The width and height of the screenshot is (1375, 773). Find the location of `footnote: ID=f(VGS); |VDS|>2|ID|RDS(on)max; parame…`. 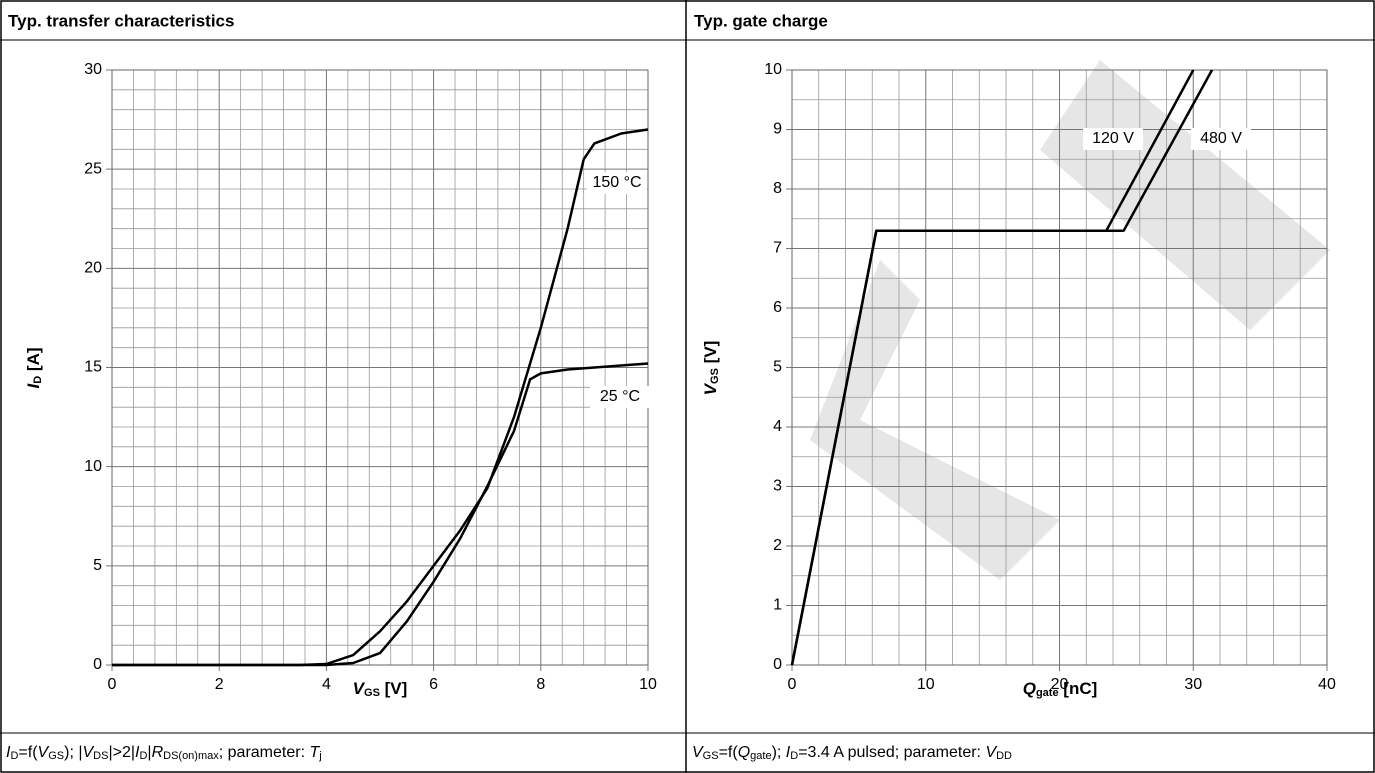

footnote: ID=f(VGS); |VDS|>2|ID|RDS(on)max; parame… is located at coordinates (164, 753).